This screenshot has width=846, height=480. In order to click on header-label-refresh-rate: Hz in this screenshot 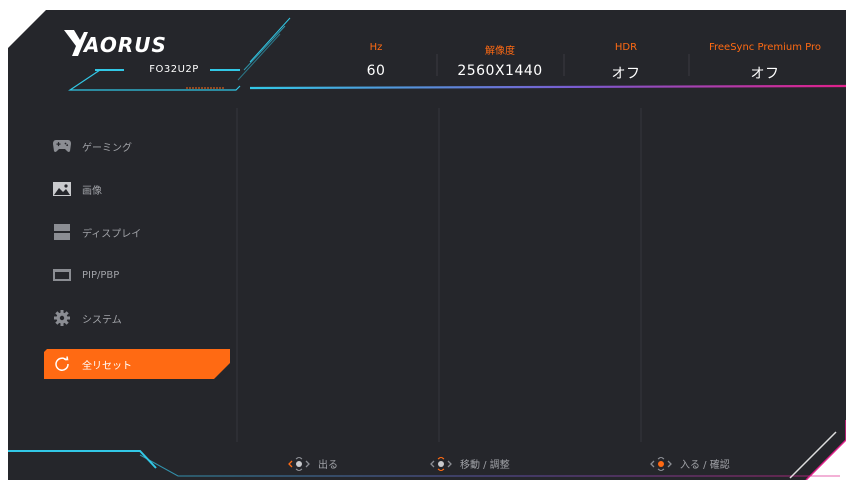, I will do `click(376, 47)`.